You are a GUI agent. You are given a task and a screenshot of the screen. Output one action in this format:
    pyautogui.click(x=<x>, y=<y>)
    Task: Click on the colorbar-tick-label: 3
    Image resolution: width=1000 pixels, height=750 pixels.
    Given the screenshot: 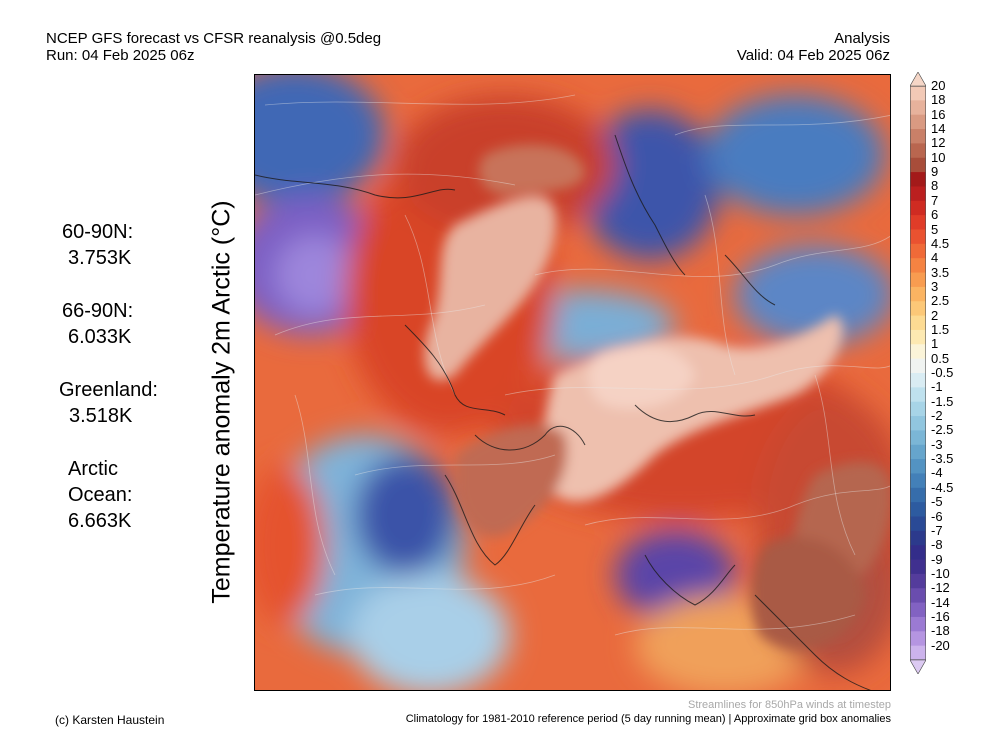 What is the action you would take?
    pyautogui.click(x=935, y=286)
    